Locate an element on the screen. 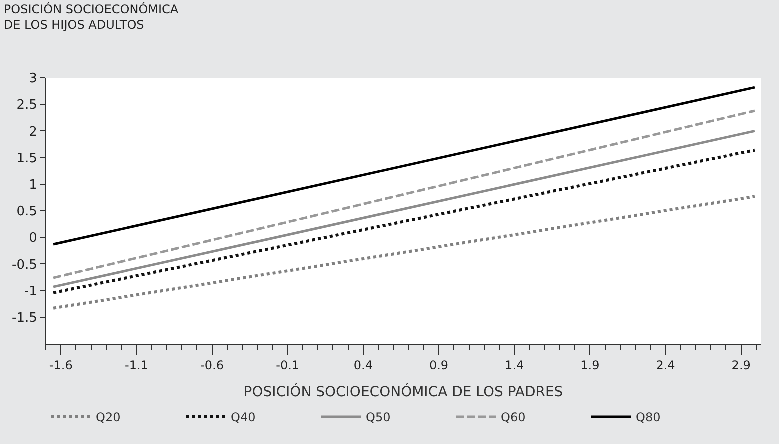 This screenshot has height=444, width=779. legend-label: Q40 is located at coordinates (243, 417).